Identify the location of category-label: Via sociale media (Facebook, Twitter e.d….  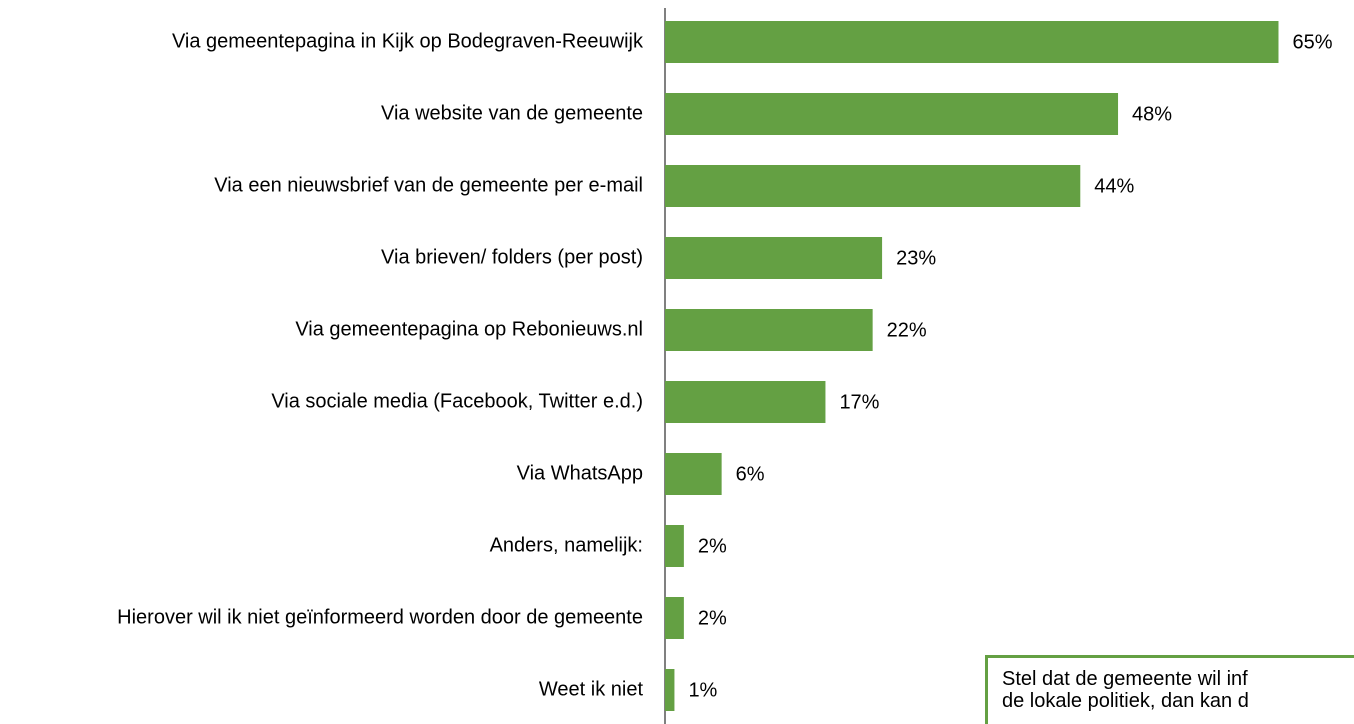
(457, 401).